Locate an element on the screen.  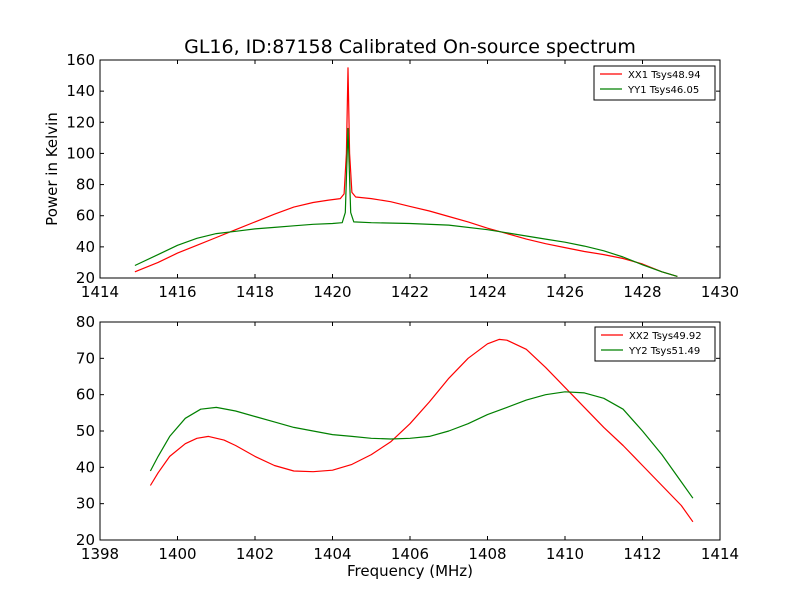
x-tick-label: 1430 is located at coordinates (720, 292).